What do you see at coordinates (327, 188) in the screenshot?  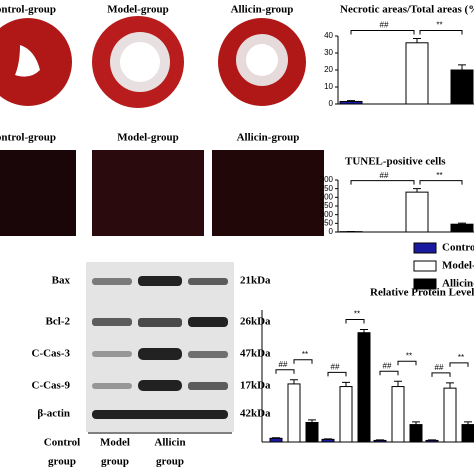 I see `y-tick-label: 250` at bounding box center [327, 188].